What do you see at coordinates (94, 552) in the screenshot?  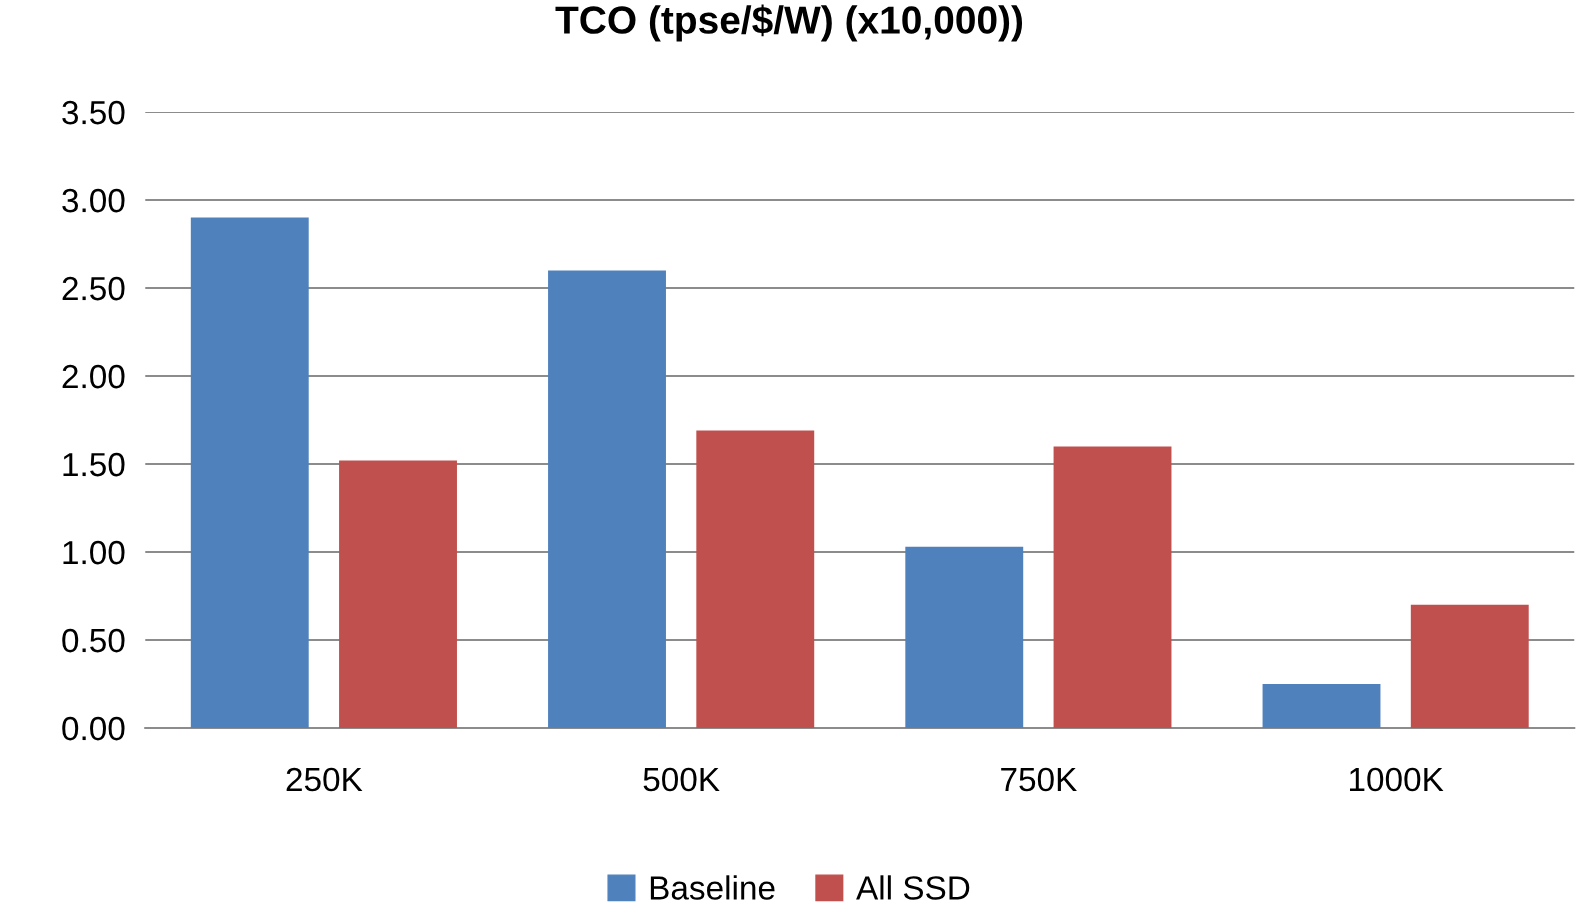 I see `y-tick-label: 1.00` at bounding box center [94, 552].